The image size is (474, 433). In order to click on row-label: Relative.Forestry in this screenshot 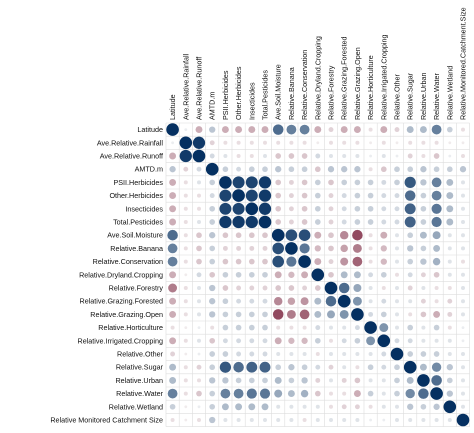, I will do `click(136, 288)`.